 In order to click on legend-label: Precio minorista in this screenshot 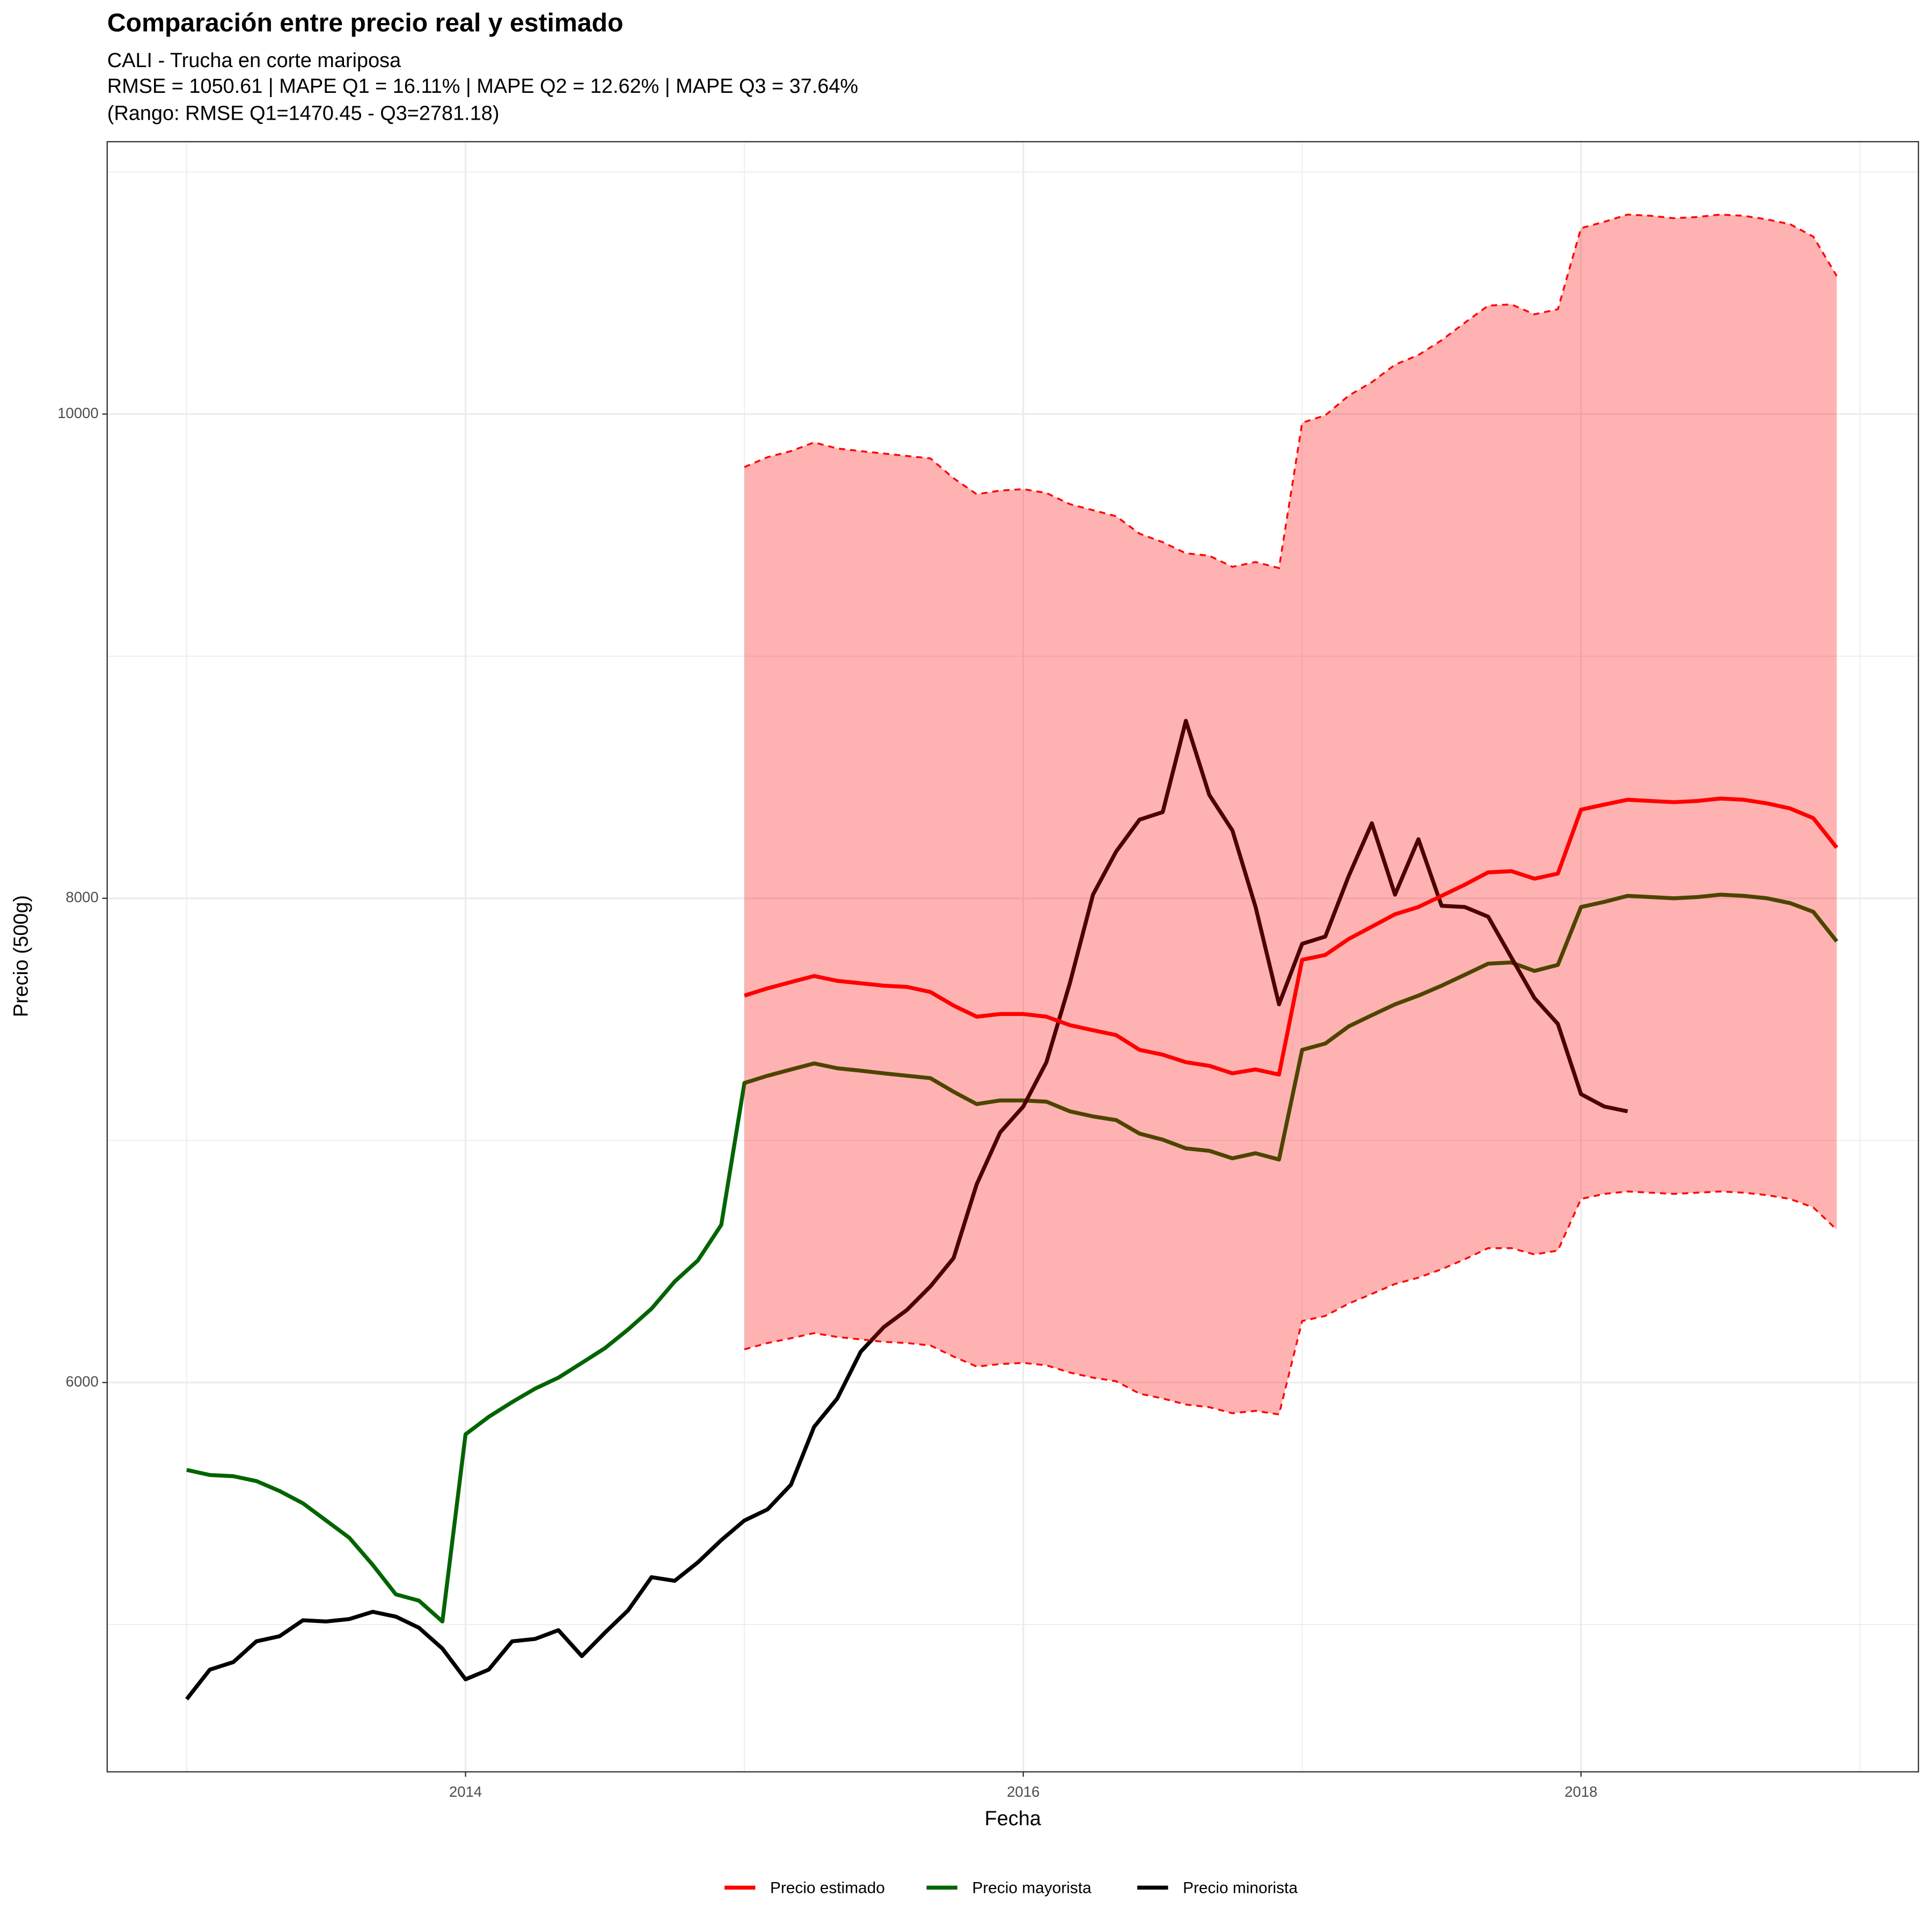, I will do `click(1240, 1888)`.